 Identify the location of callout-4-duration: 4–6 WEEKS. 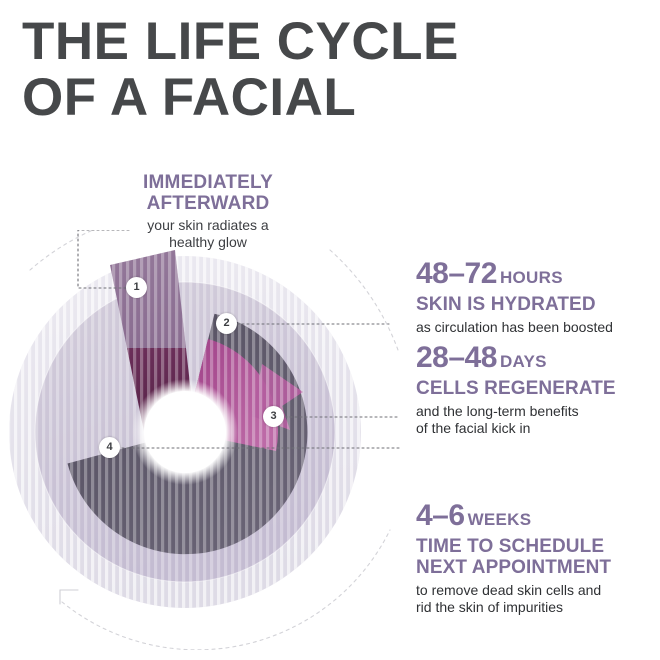
(536, 518).